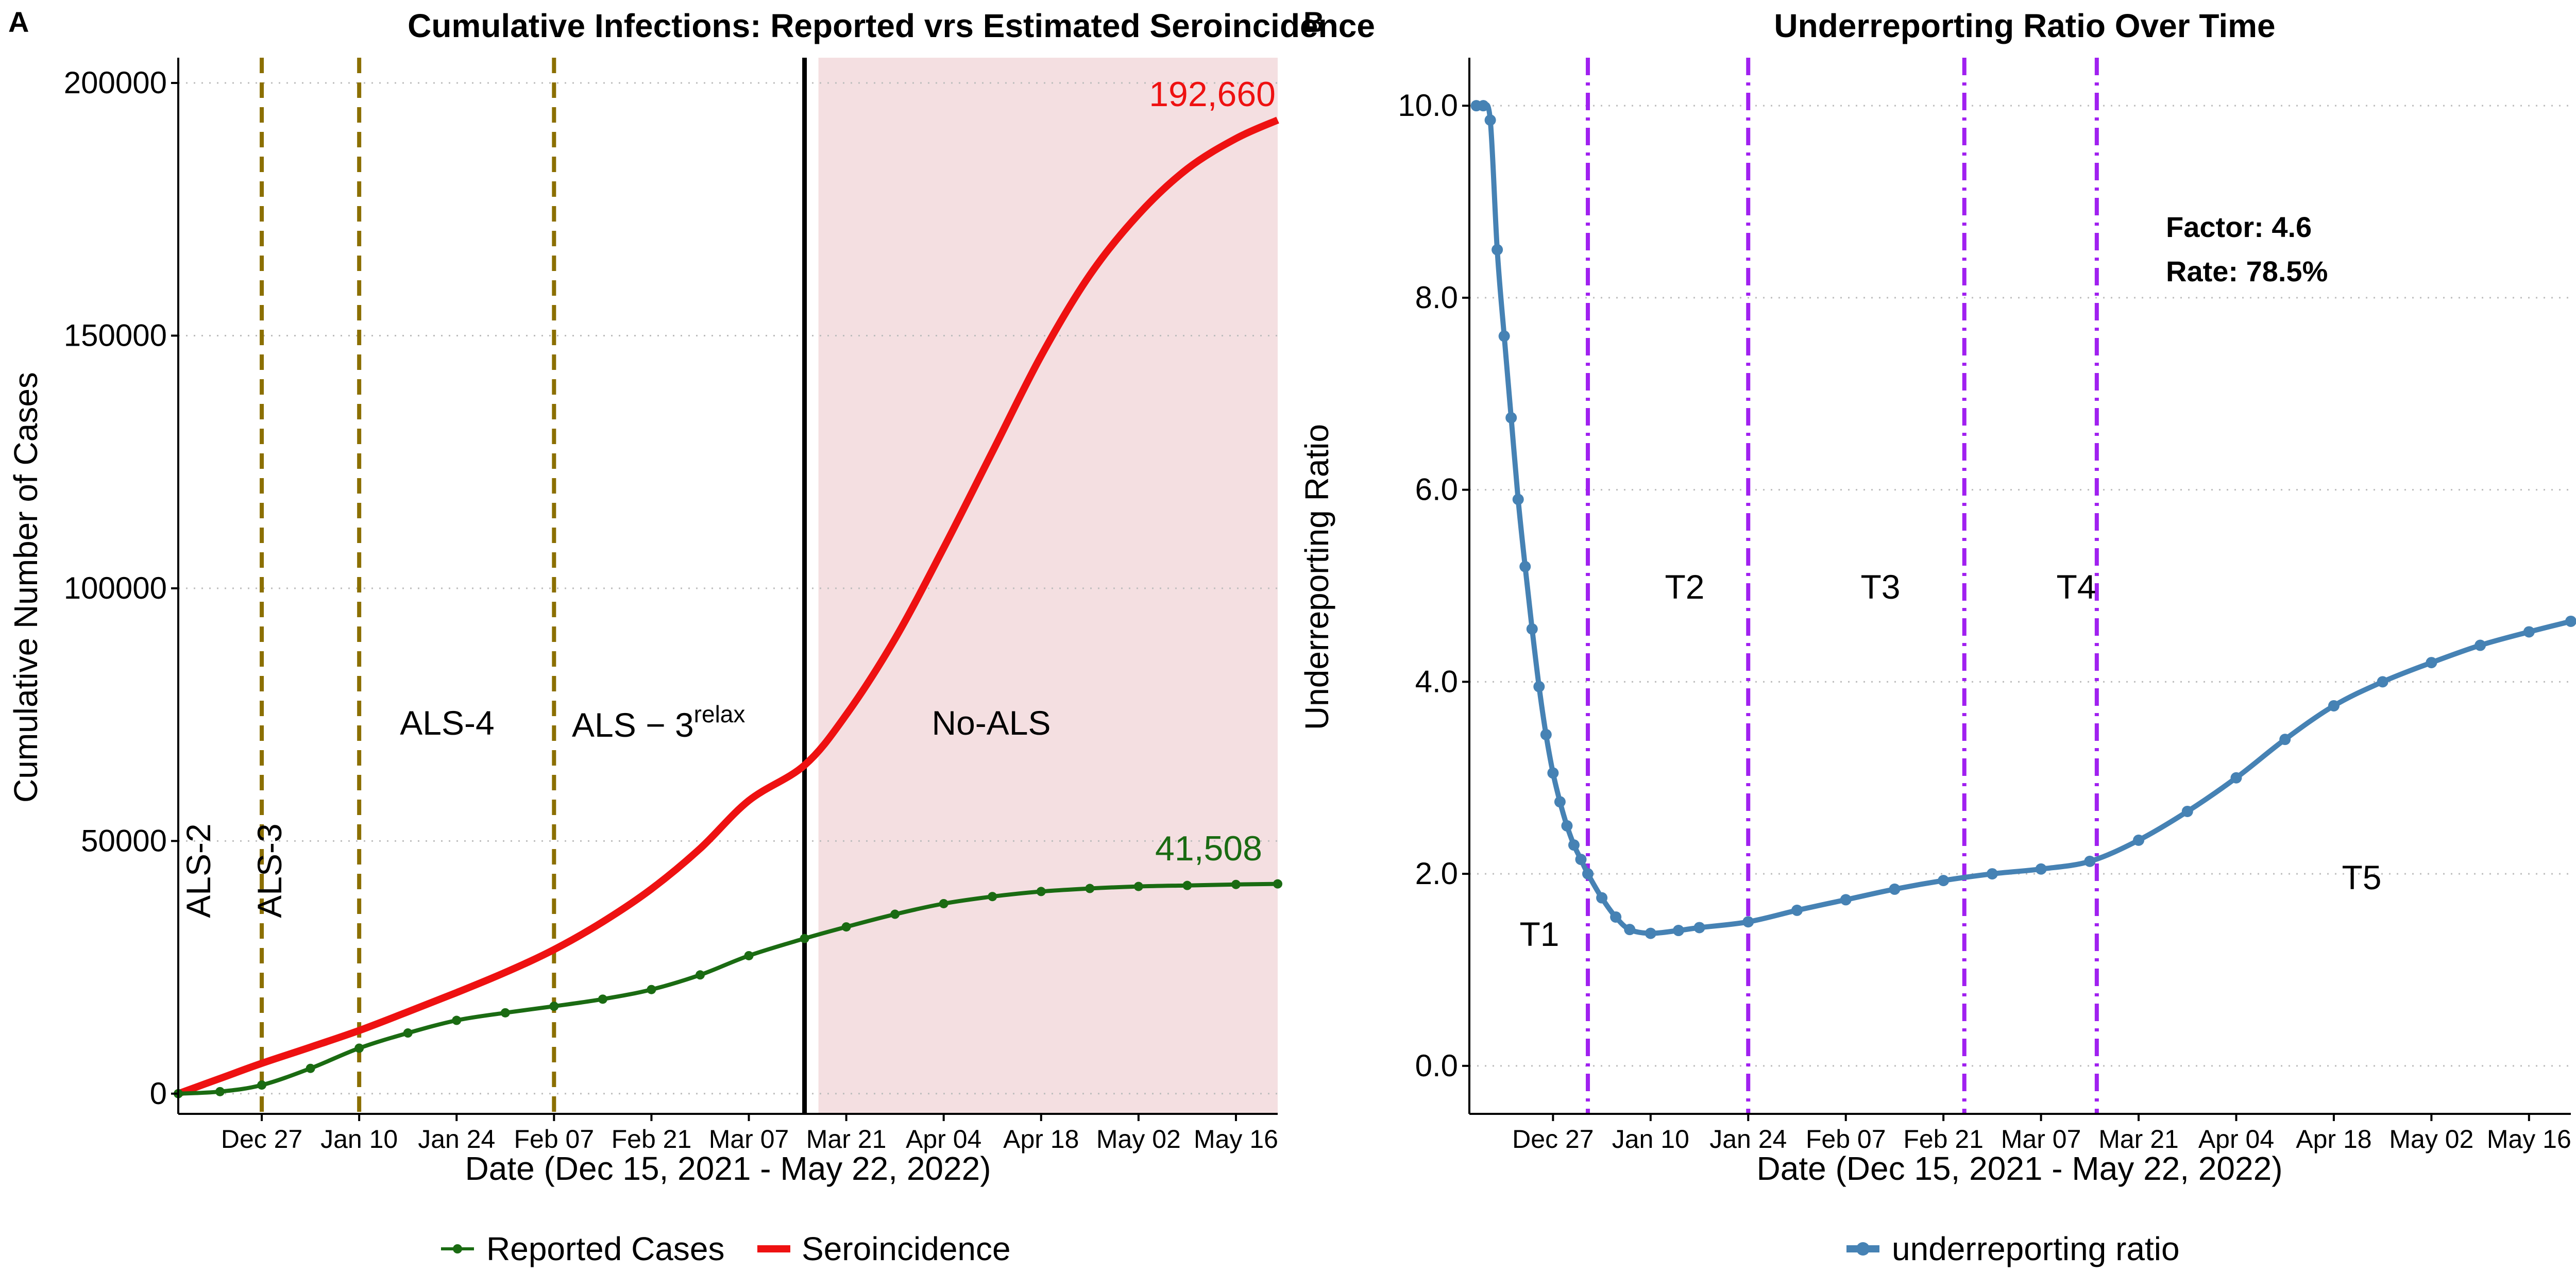  I want to click on y-tick-label: 200000, so click(115, 82).